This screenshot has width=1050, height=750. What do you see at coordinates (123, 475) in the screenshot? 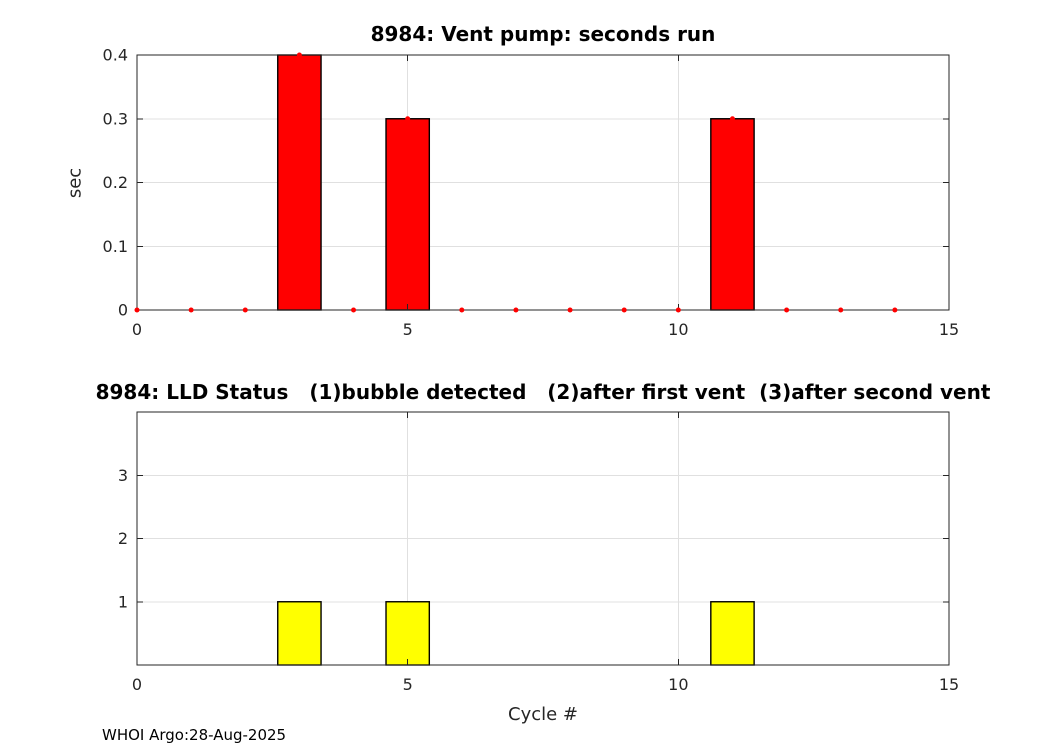
I see `y-tick-label: 3` at bounding box center [123, 475].